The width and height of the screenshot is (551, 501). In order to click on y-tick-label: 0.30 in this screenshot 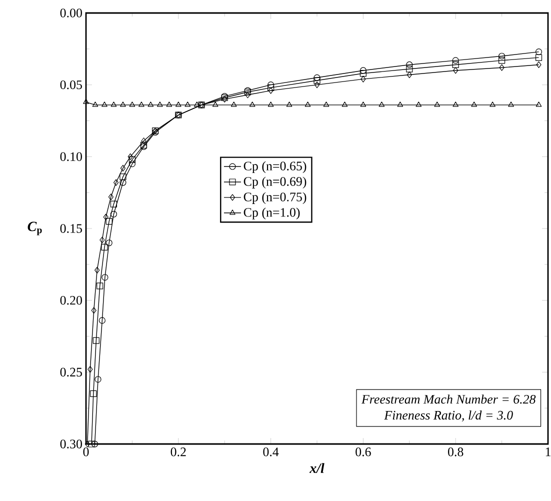, I will do `click(71, 444)`.